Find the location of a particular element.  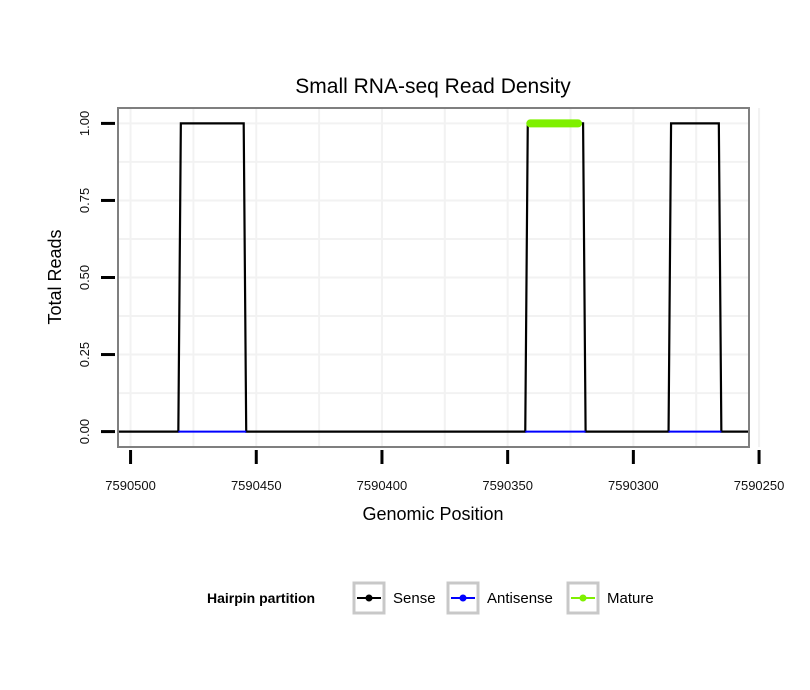

x-tick-label: 7590450 is located at coordinates (256, 485).